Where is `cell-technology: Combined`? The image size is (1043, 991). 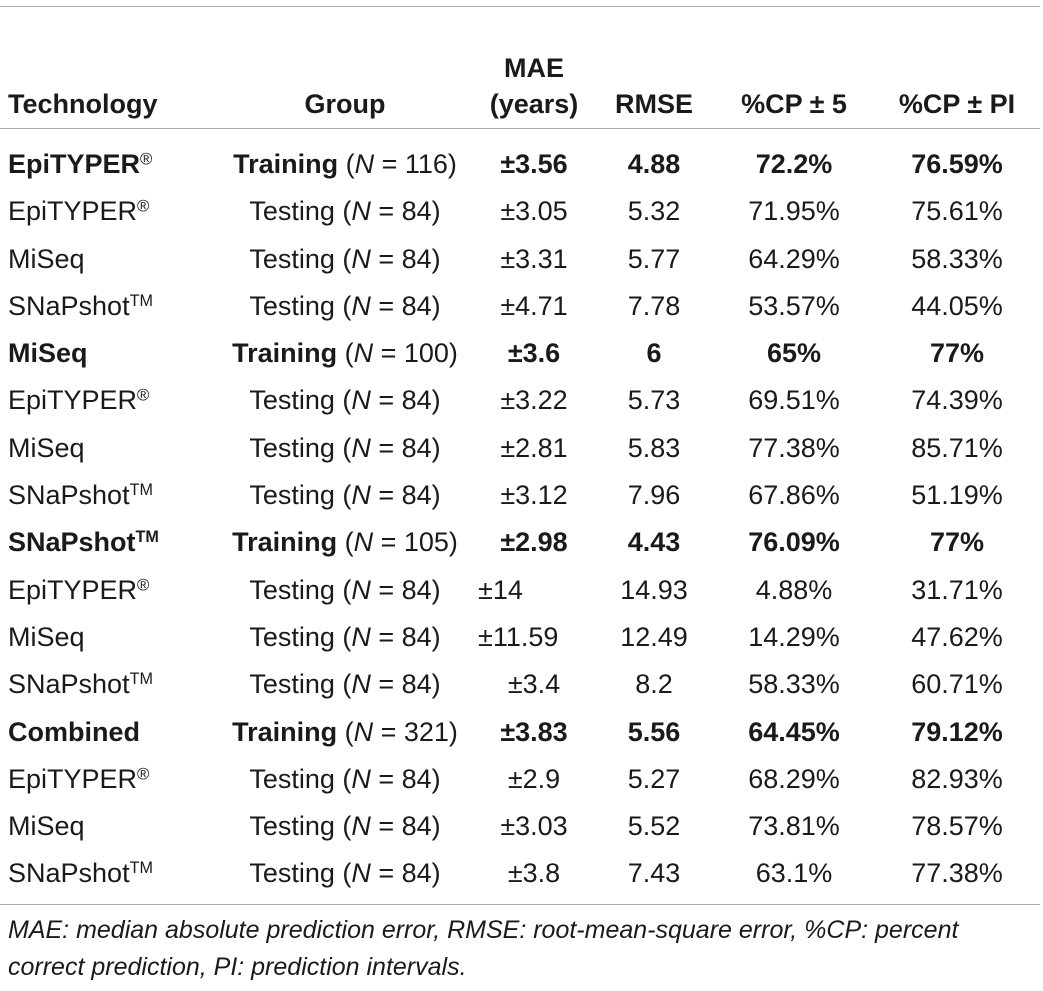 cell-technology: Combined is located at coordinates (108, 732).